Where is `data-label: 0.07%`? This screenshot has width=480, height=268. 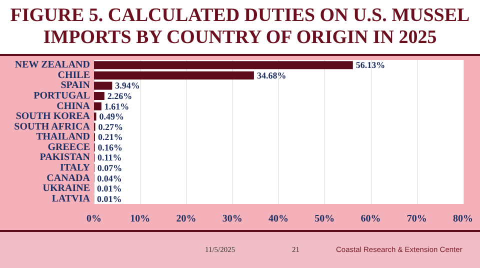 data-label: 0.07% is located at coordinates (109, 168).